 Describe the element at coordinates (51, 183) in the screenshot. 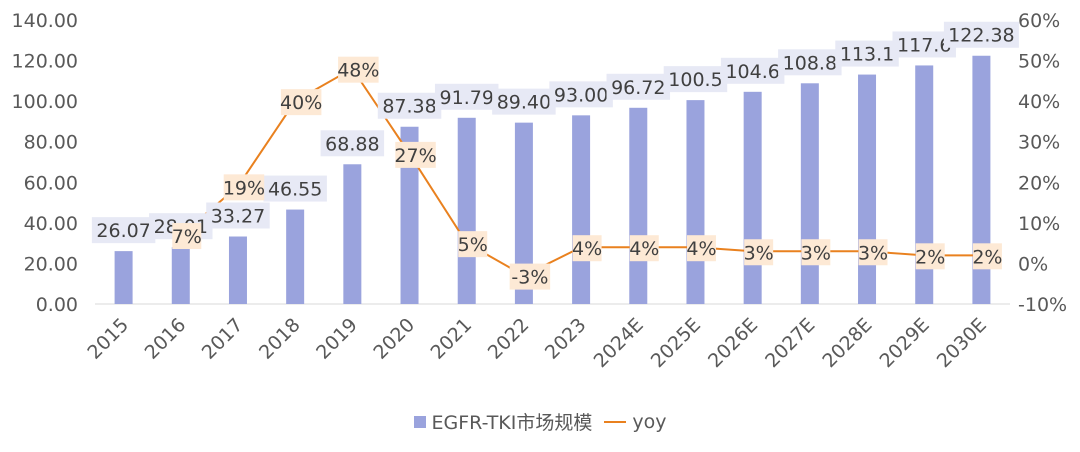

I see `y-left-tick-label: 60.00` at that location.